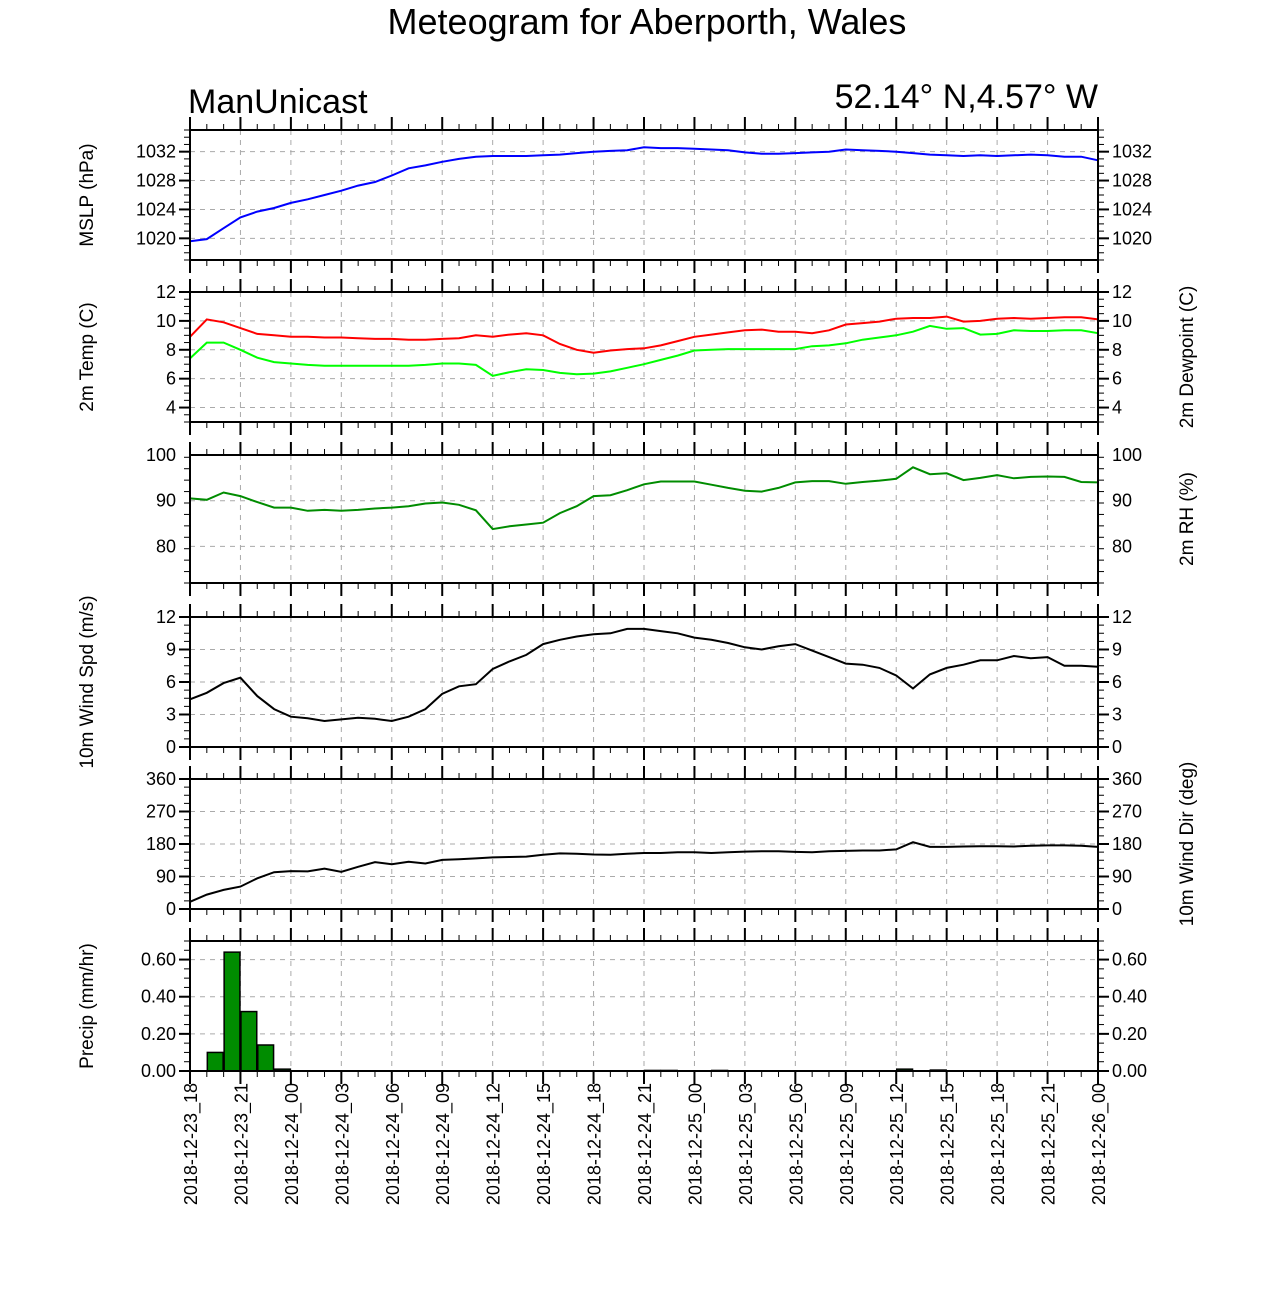 This screenshot has height=1299, width=1275. I want to click on y-tick-label-left: 1028, so click(156, 181).